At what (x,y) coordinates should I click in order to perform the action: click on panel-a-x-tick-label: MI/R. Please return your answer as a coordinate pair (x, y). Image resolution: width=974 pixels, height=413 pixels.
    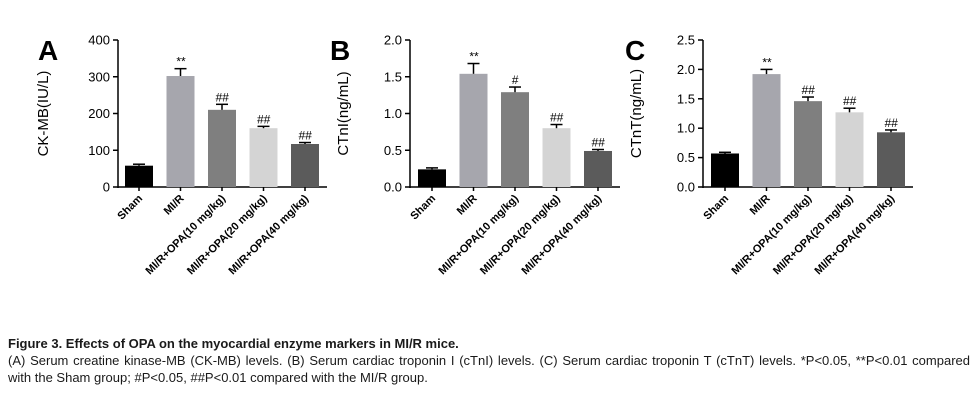
    Looking at the image, I should click on (174, 205).